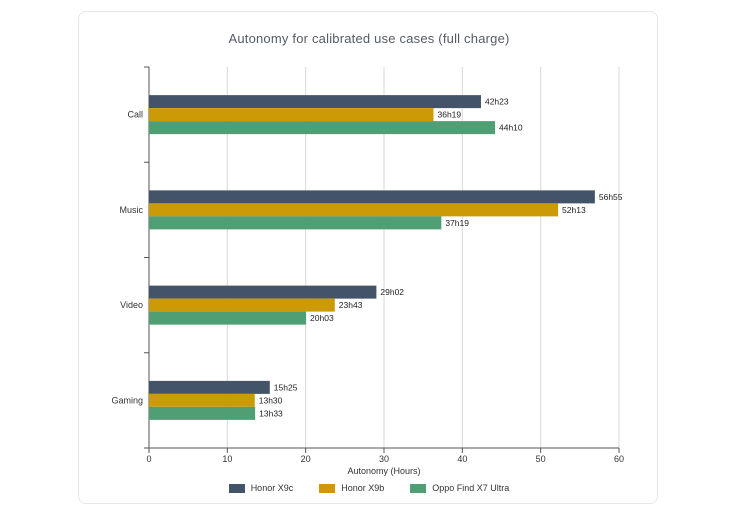  What do you see at coordinates (457, 223) in the screenshot?
I see `data-label: 37h19` at bounding box center [457, 223].